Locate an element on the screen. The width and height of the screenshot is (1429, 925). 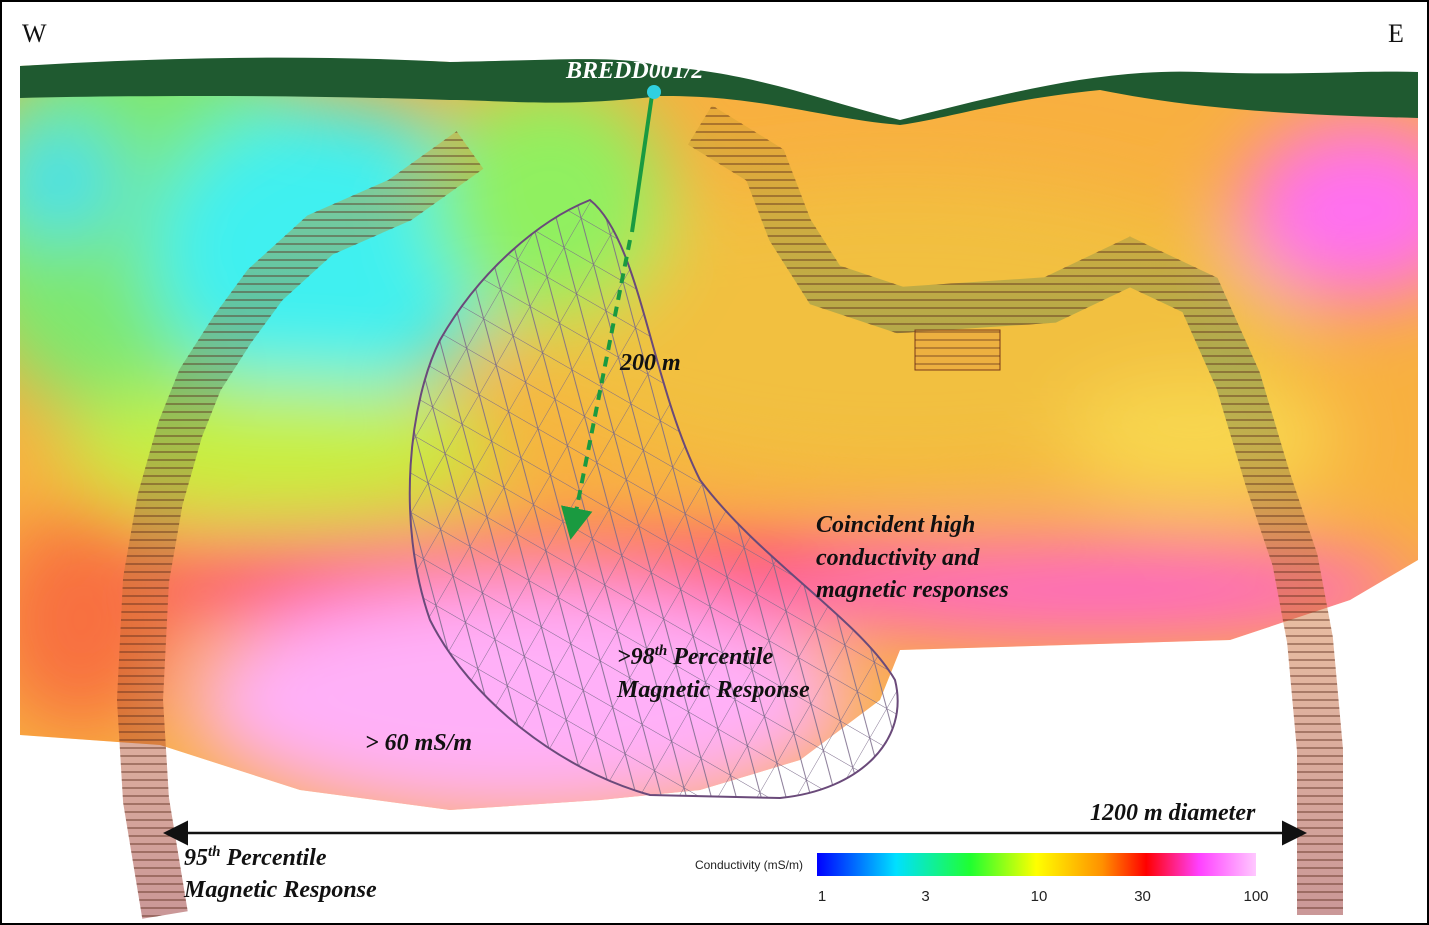
collar is located at coordinates (654, 92).